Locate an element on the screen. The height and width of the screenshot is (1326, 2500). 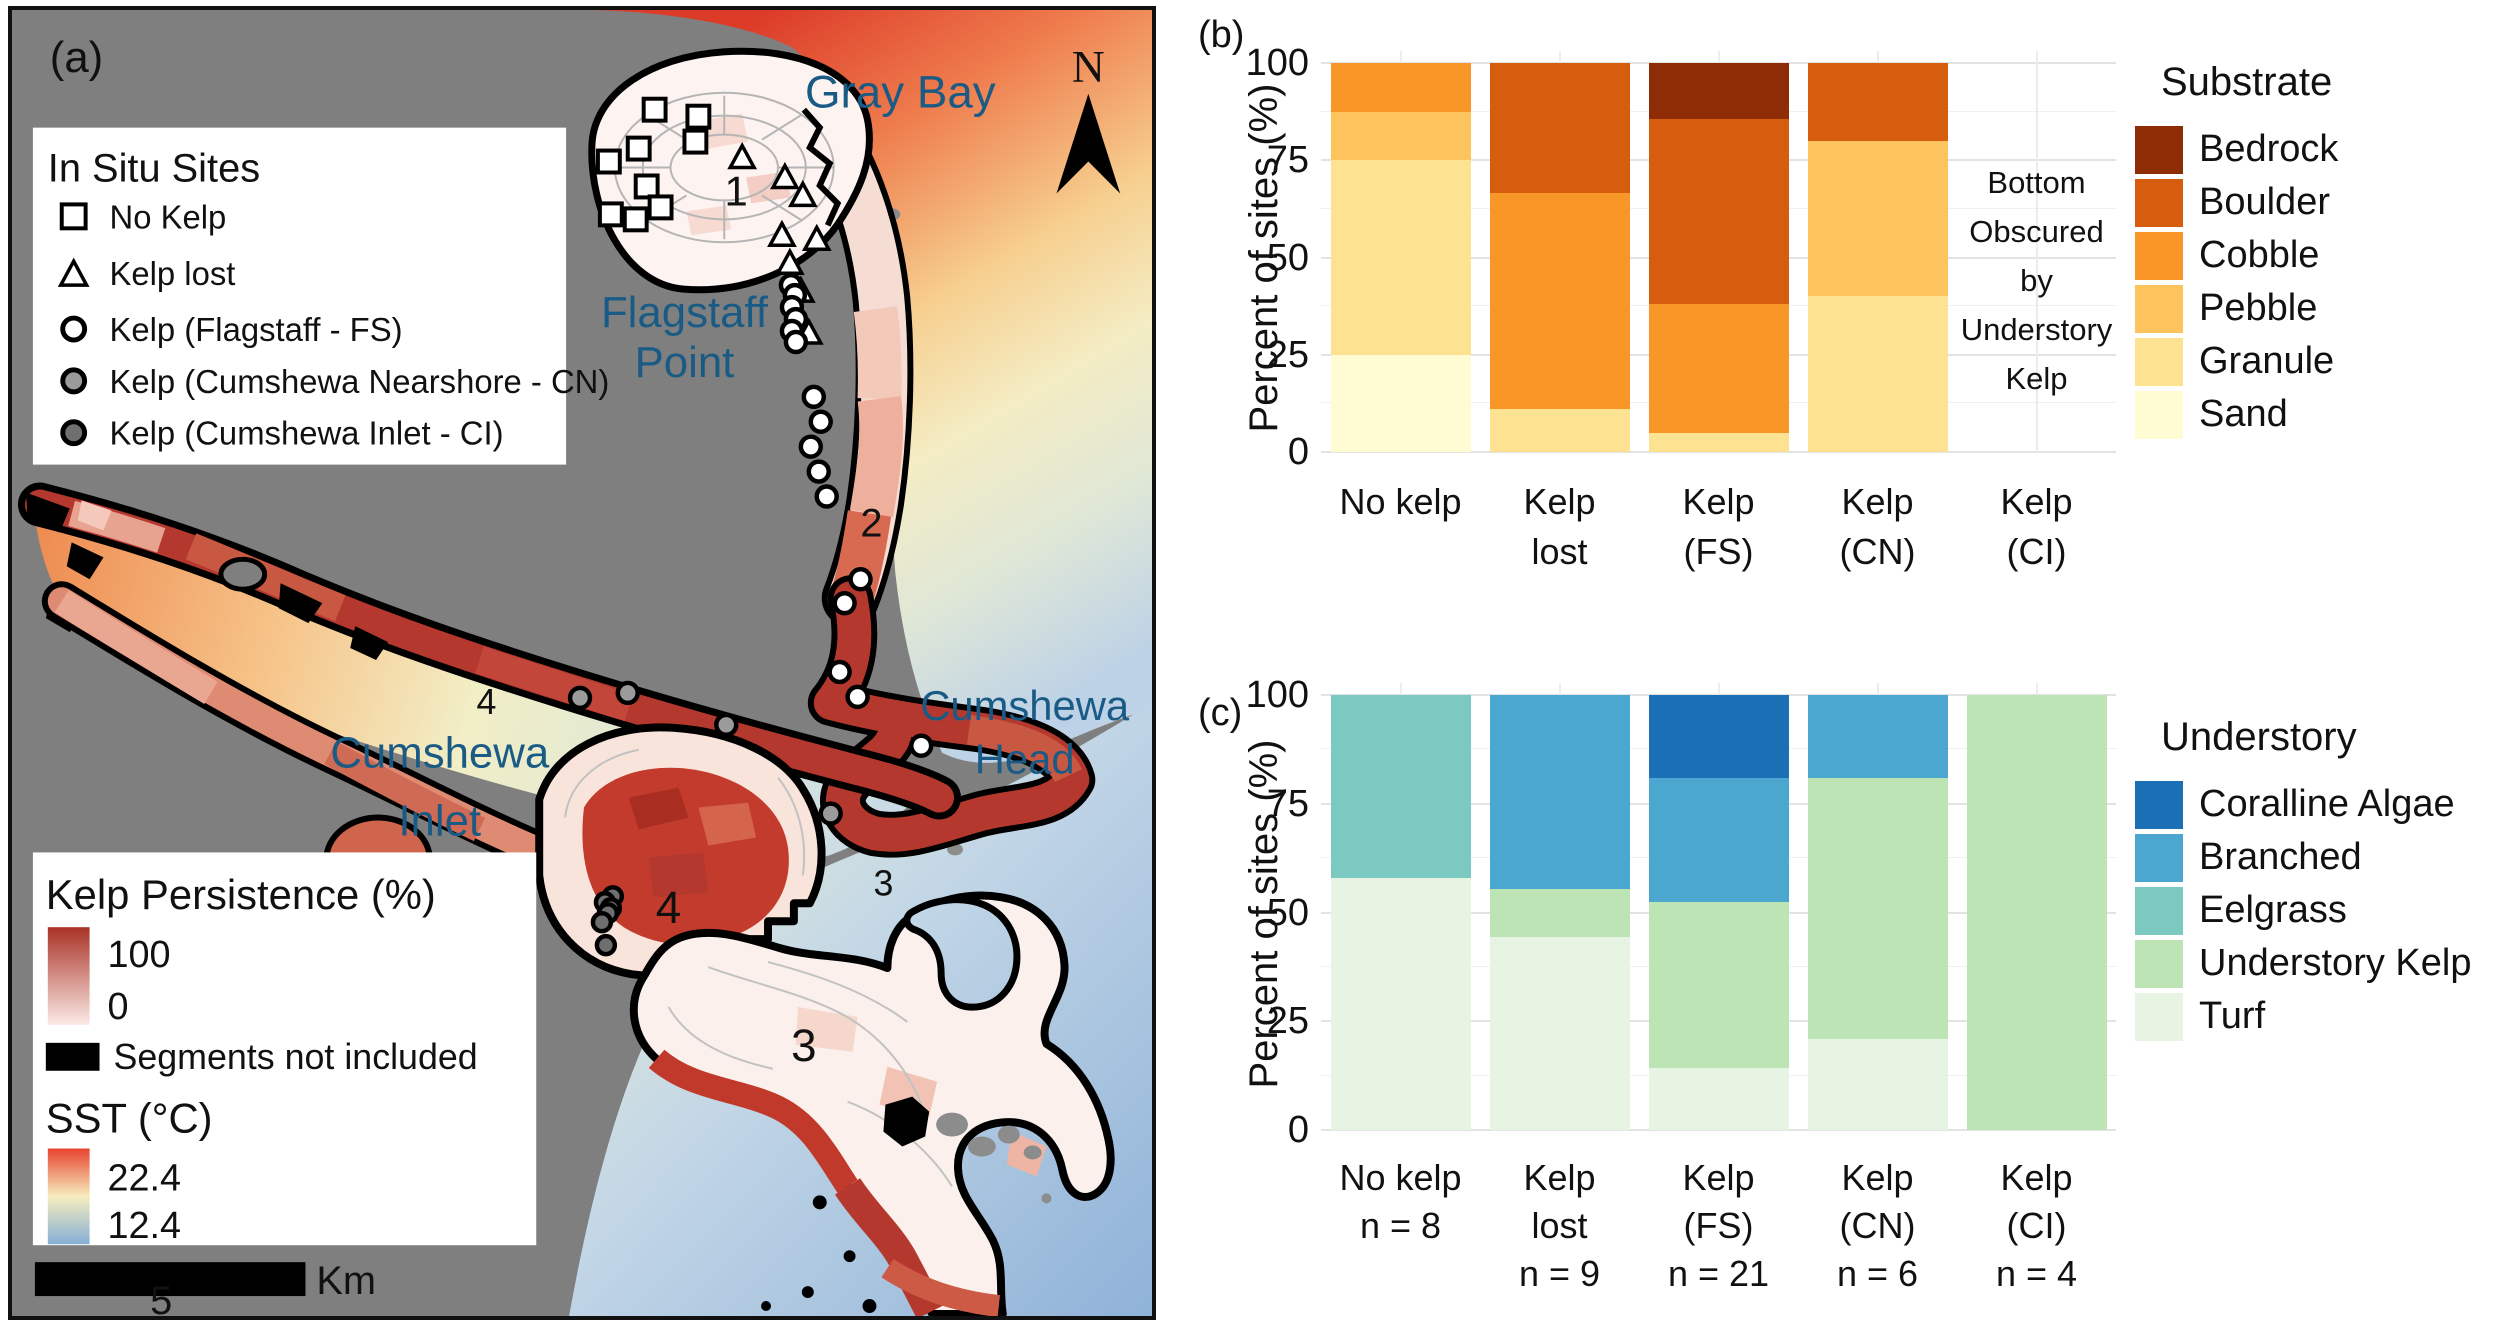
legend-item-label: Understory Kelp is located at coordinates (2335, 963).